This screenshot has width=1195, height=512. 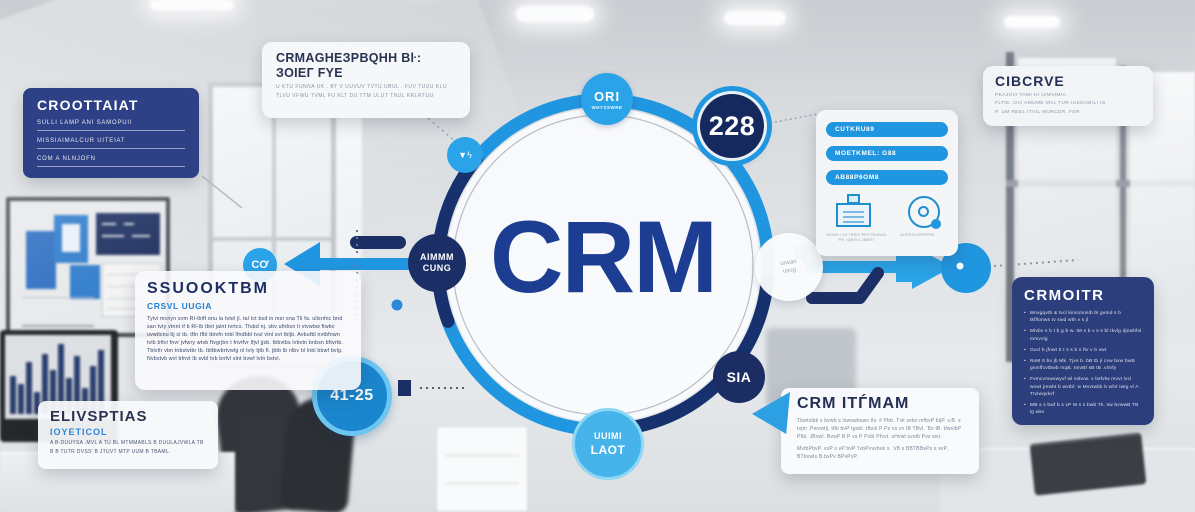 I want to click on icon-caption: AUPHYLKRIPPRE, so click(x=917, y=235).